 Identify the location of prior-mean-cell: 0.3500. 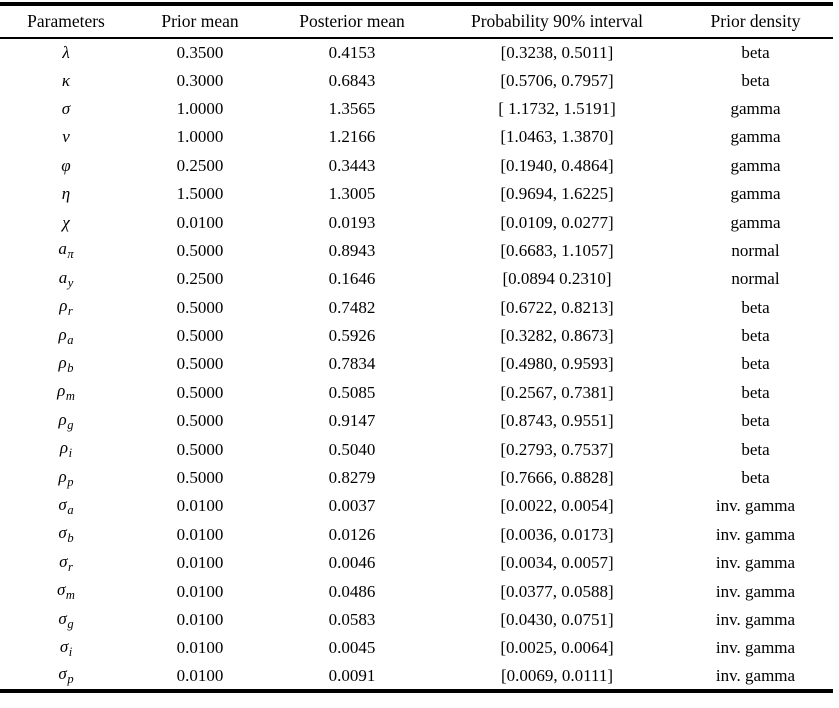
(200, 52).